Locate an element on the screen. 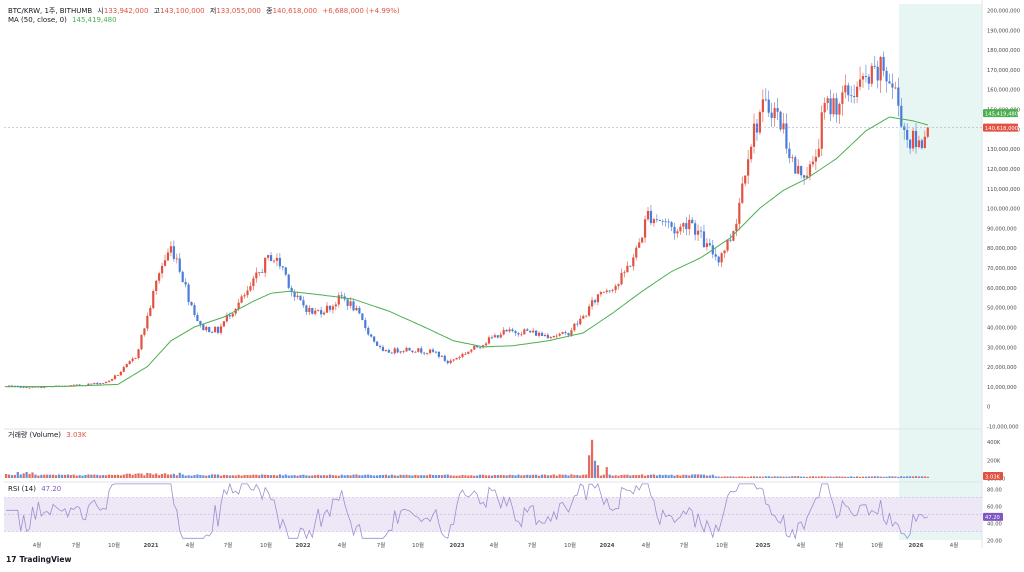  time-axis-tick: 7월 is located at coordinates (228, 545).